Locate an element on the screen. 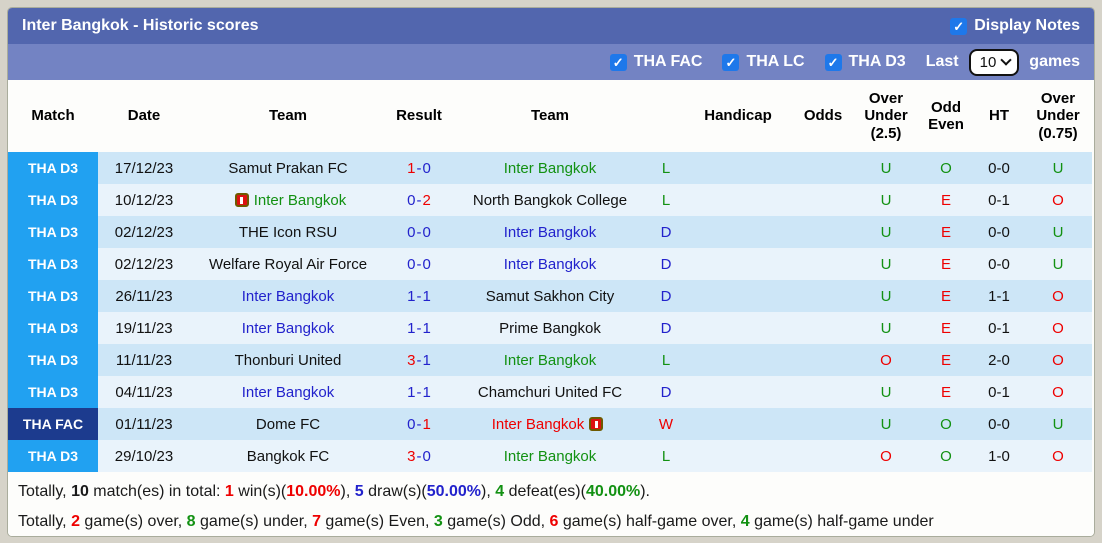  away-team: Prime Bangkok is located at coordinates (550, 328).